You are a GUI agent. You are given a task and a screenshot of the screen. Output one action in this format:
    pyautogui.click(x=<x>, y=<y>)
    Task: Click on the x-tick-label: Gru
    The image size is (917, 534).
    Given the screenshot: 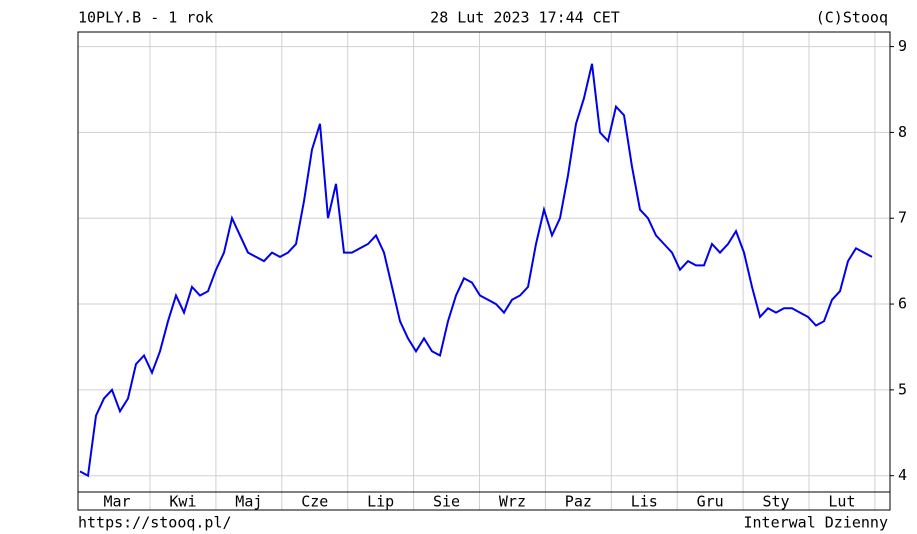 What is the action you would take?
    pyautogui.click(x=710, y=502)
    